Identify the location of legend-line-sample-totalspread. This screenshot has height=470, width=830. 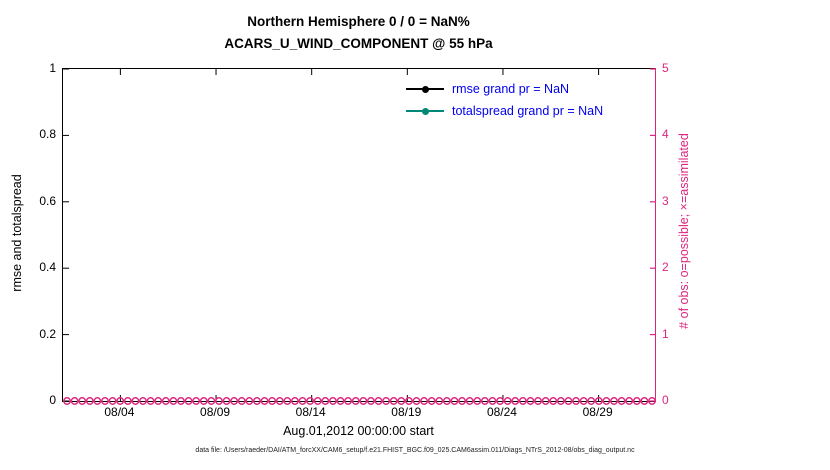
(425, 111).